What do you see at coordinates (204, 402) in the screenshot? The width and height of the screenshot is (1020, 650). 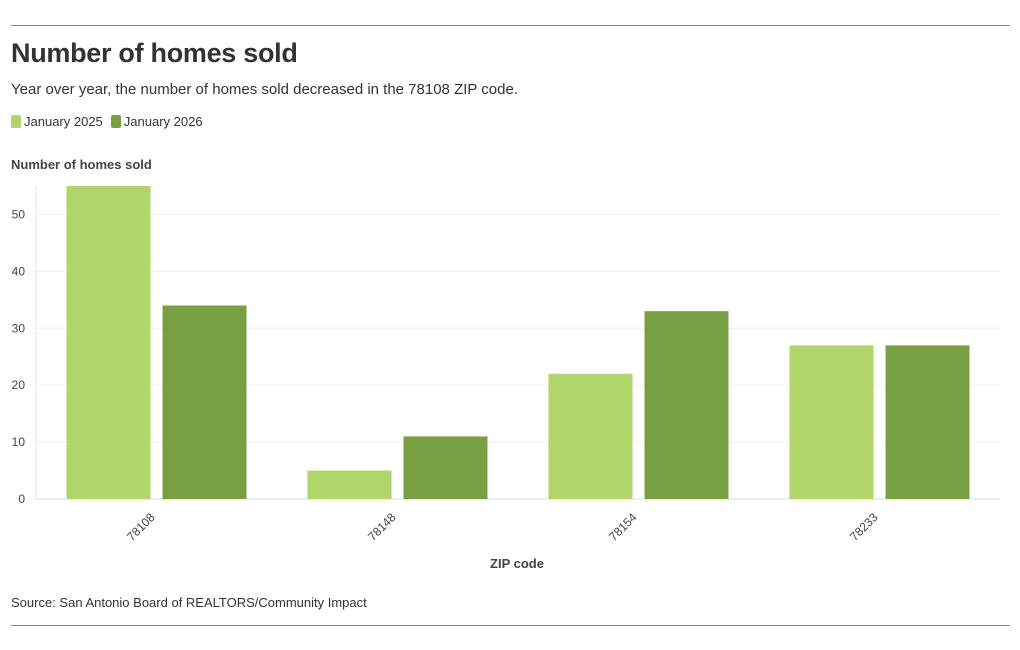 I see `bar-78108-january-2026` at bounding box center [204, 402].